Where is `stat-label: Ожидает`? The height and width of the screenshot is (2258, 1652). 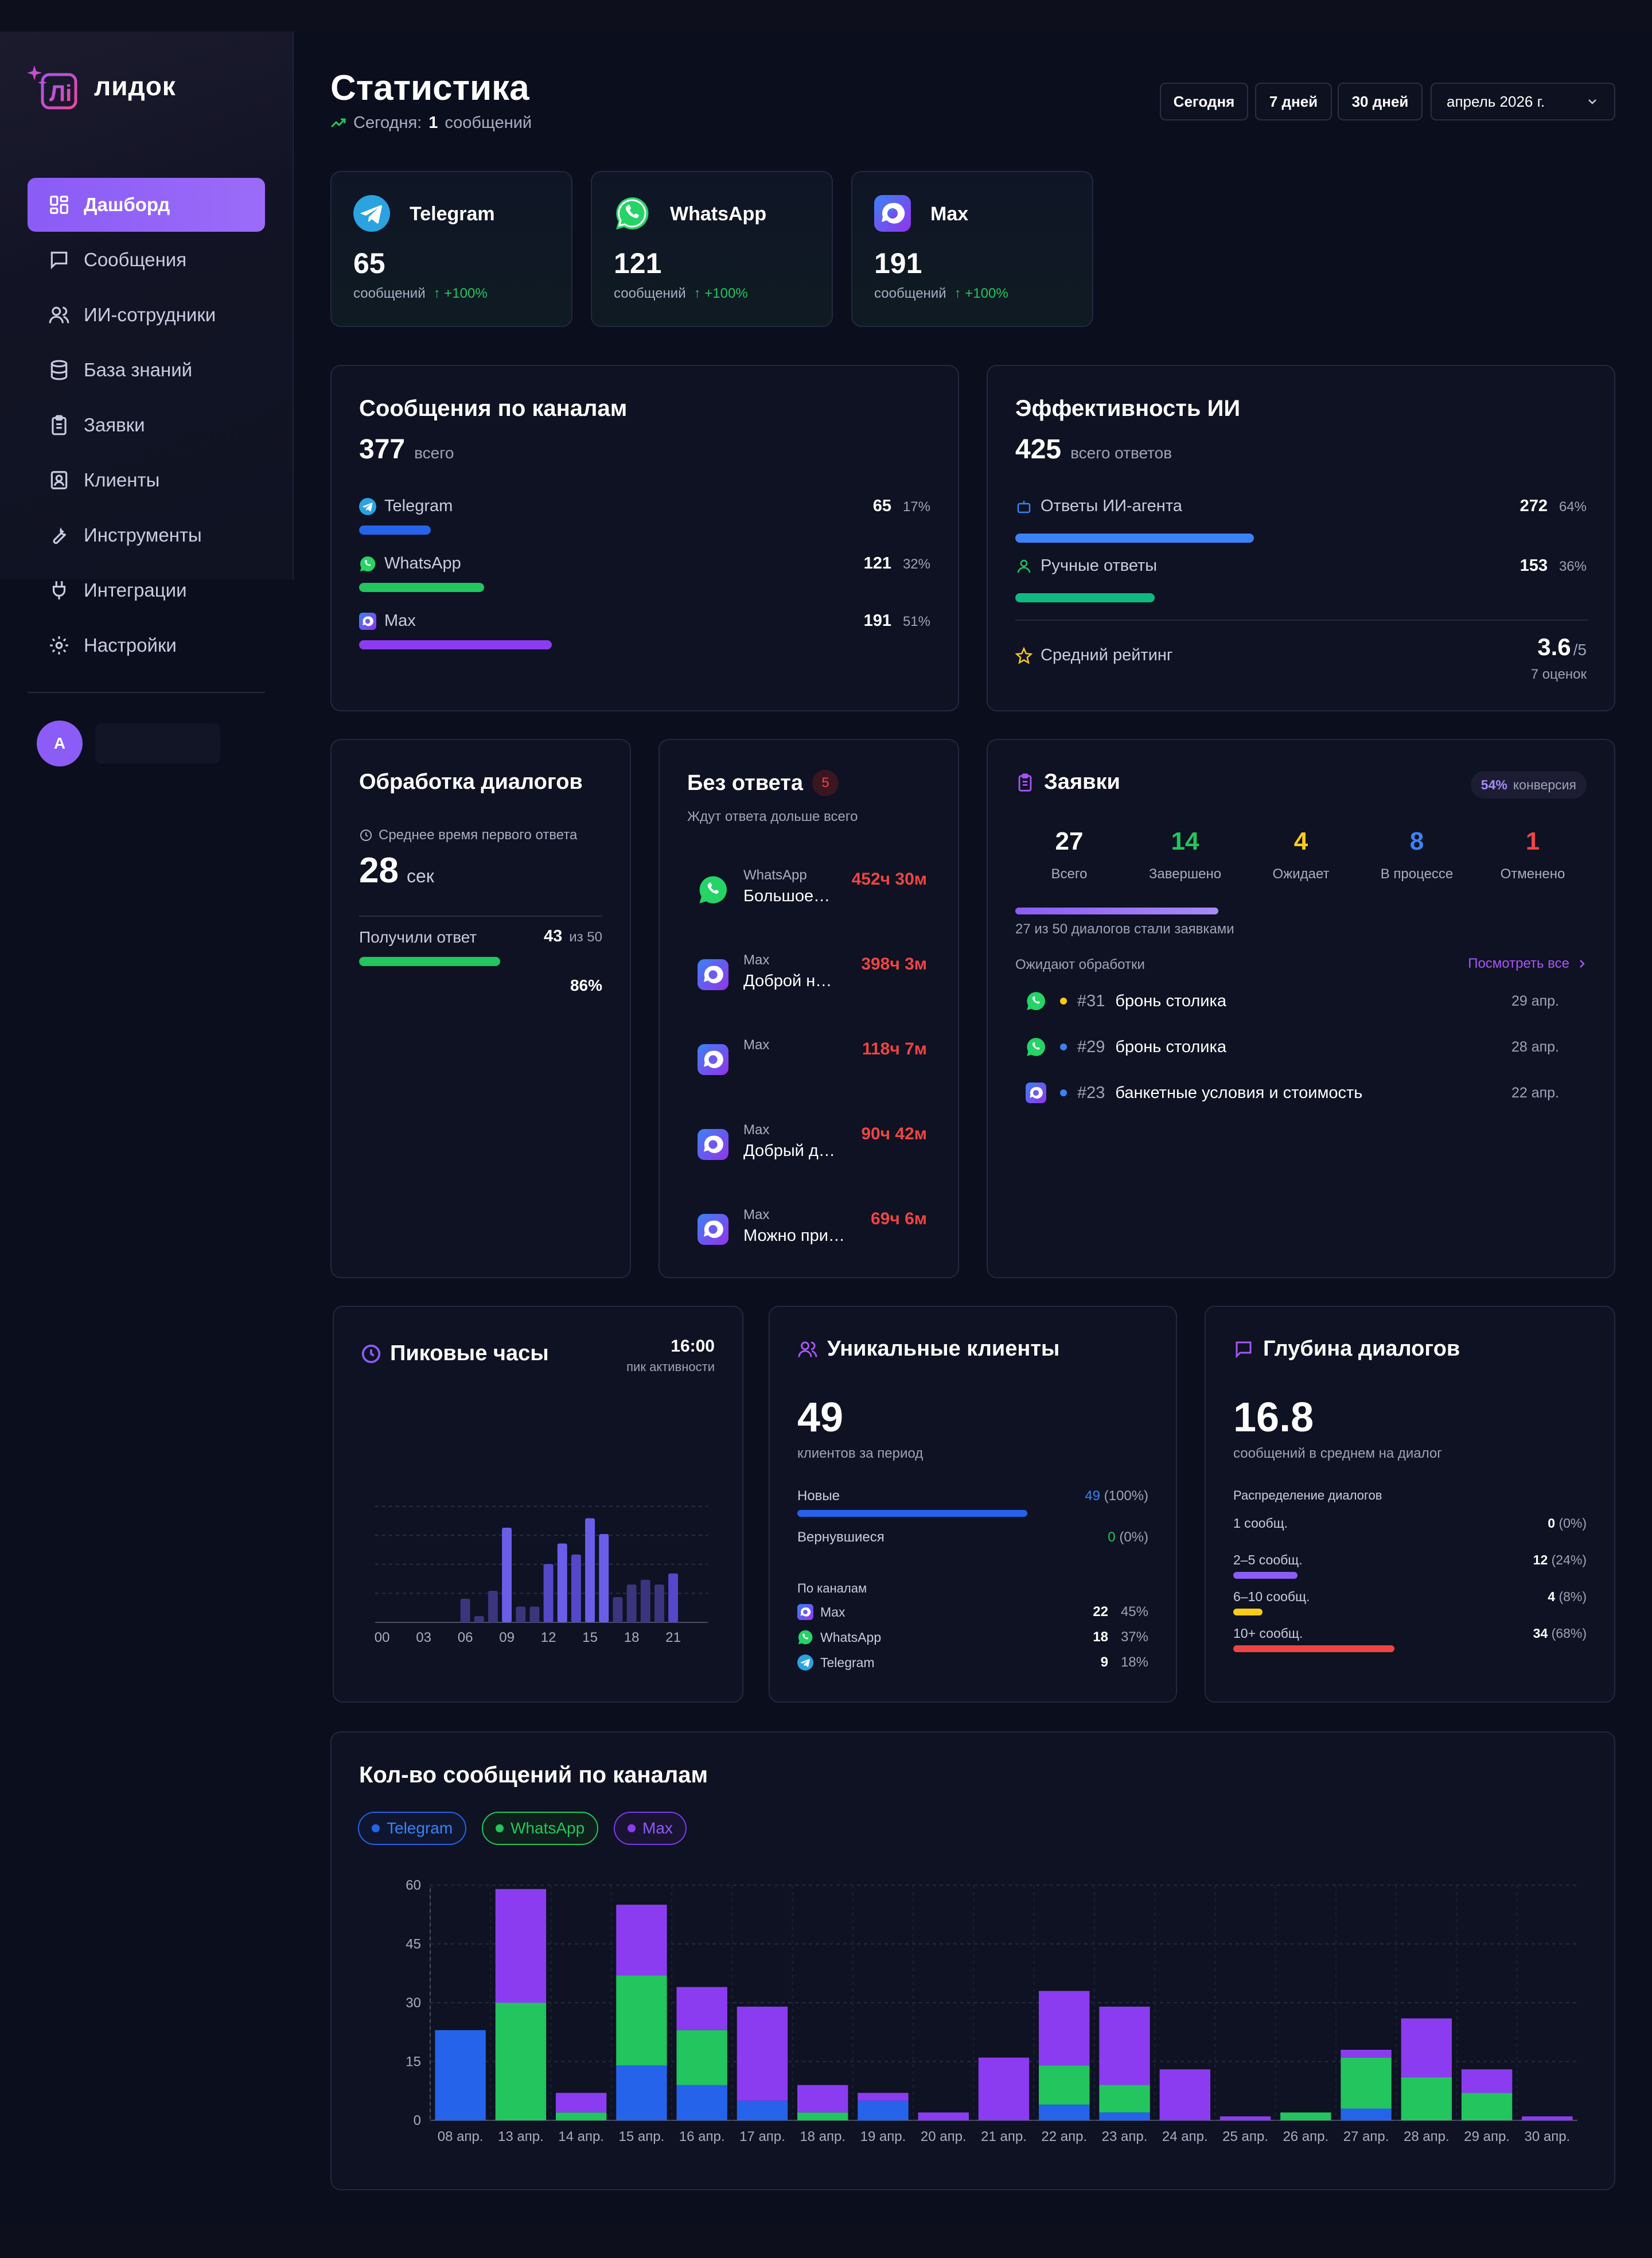 stat-label: Ожидает is located at coordinates (1301, 874).